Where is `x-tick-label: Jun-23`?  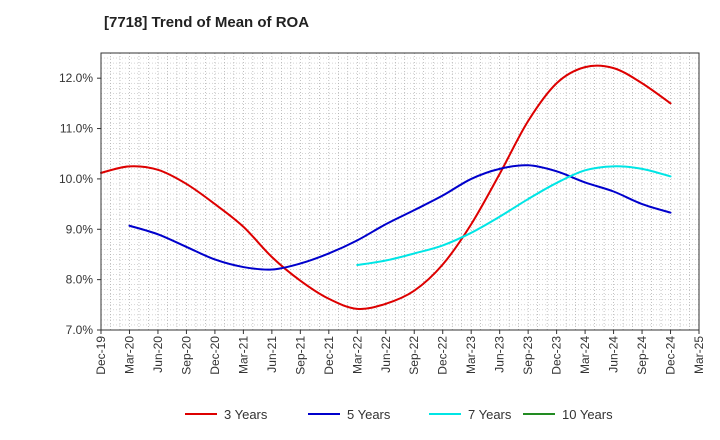 x-tick-label: Jun-23 is located at coordinates (500, 354).